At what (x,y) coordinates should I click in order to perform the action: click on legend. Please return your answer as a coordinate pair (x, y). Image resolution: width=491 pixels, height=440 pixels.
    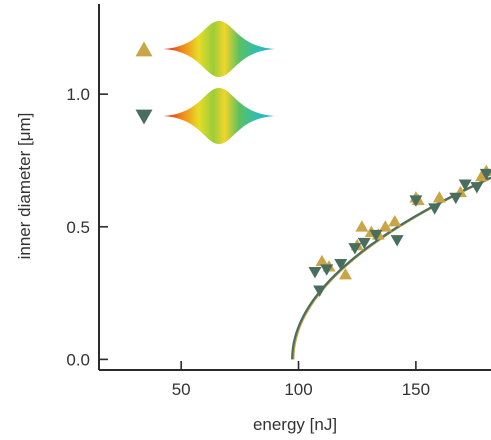
    Looking at the image, I should click on (205, 82).